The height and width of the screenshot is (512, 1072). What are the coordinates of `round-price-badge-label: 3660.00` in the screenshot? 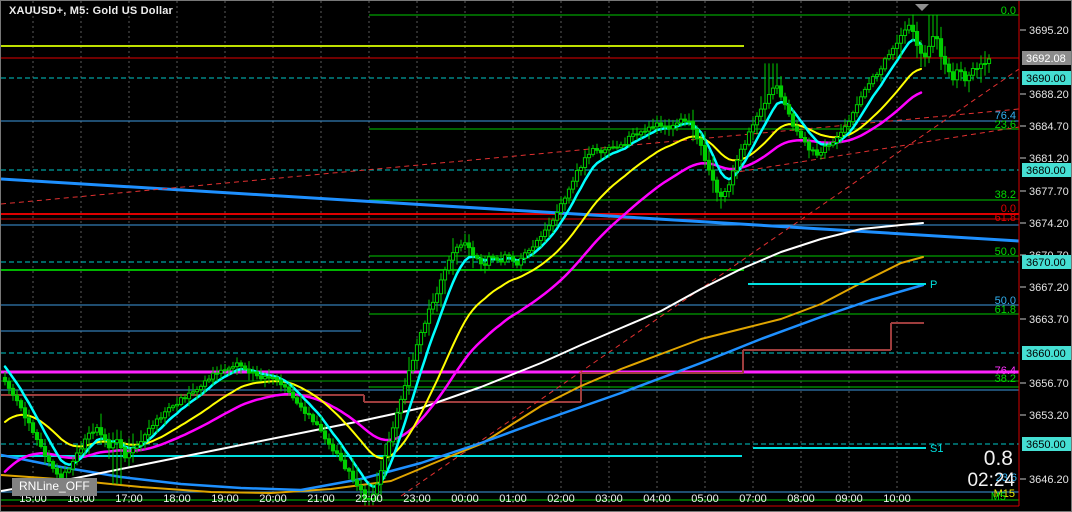 It's located at (1046, 354).